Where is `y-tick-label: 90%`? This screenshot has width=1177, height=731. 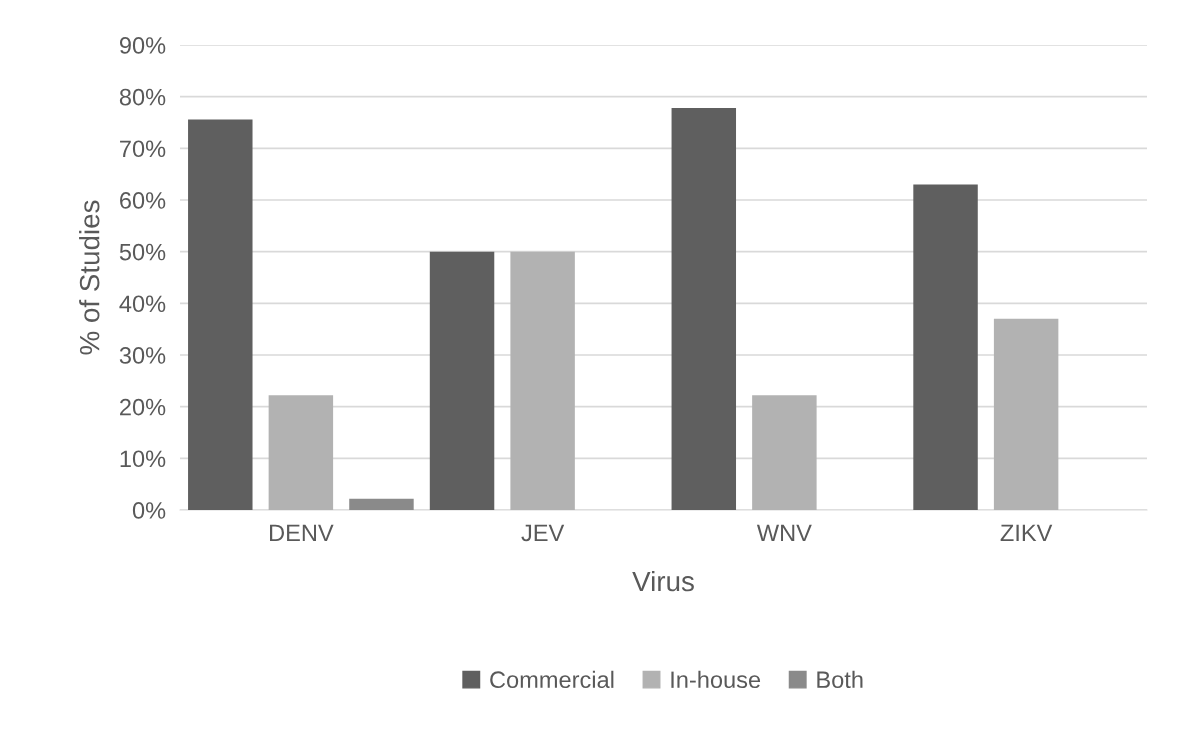
y-tick-label: 90% is located at coordinates (142, 45).